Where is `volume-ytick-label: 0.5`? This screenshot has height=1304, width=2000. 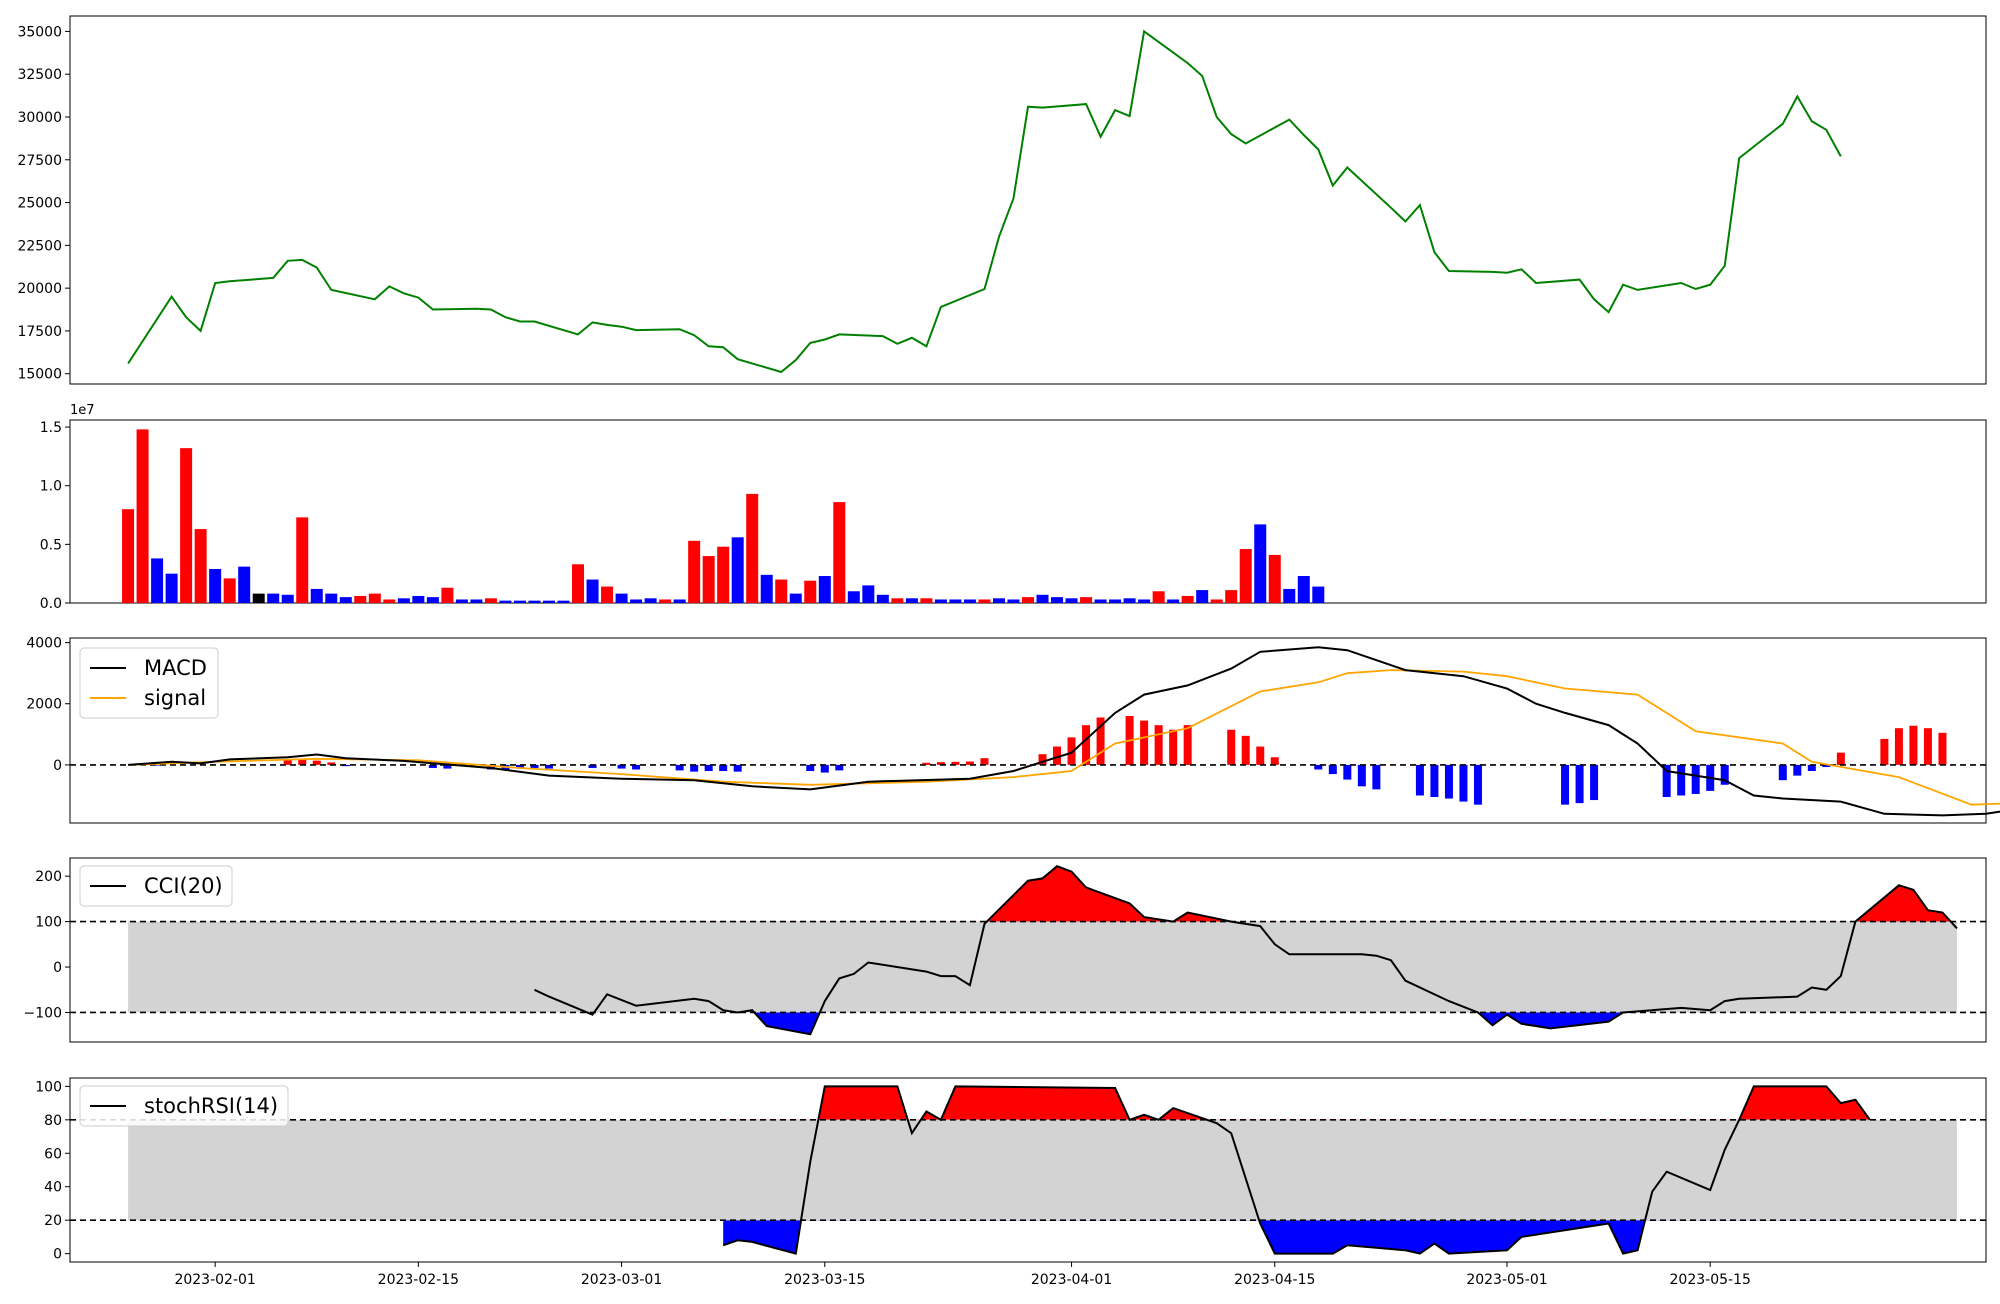
volume-ytick-label: 0.5 is located at coordinates (51, 545).